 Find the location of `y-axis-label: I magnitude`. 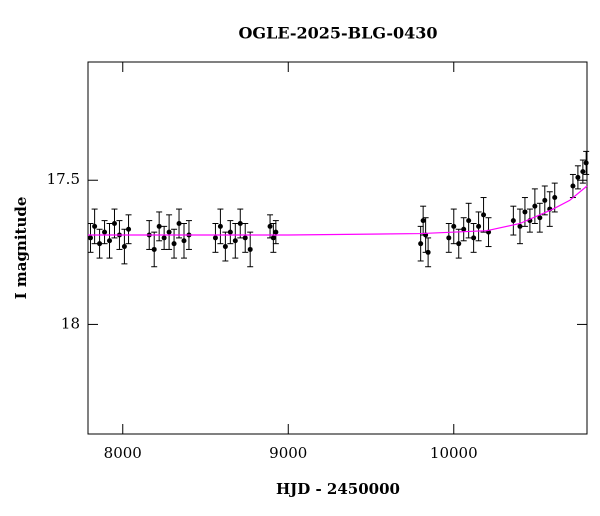

y-axis-label: I magnitude is located at coordinates (21, 248).